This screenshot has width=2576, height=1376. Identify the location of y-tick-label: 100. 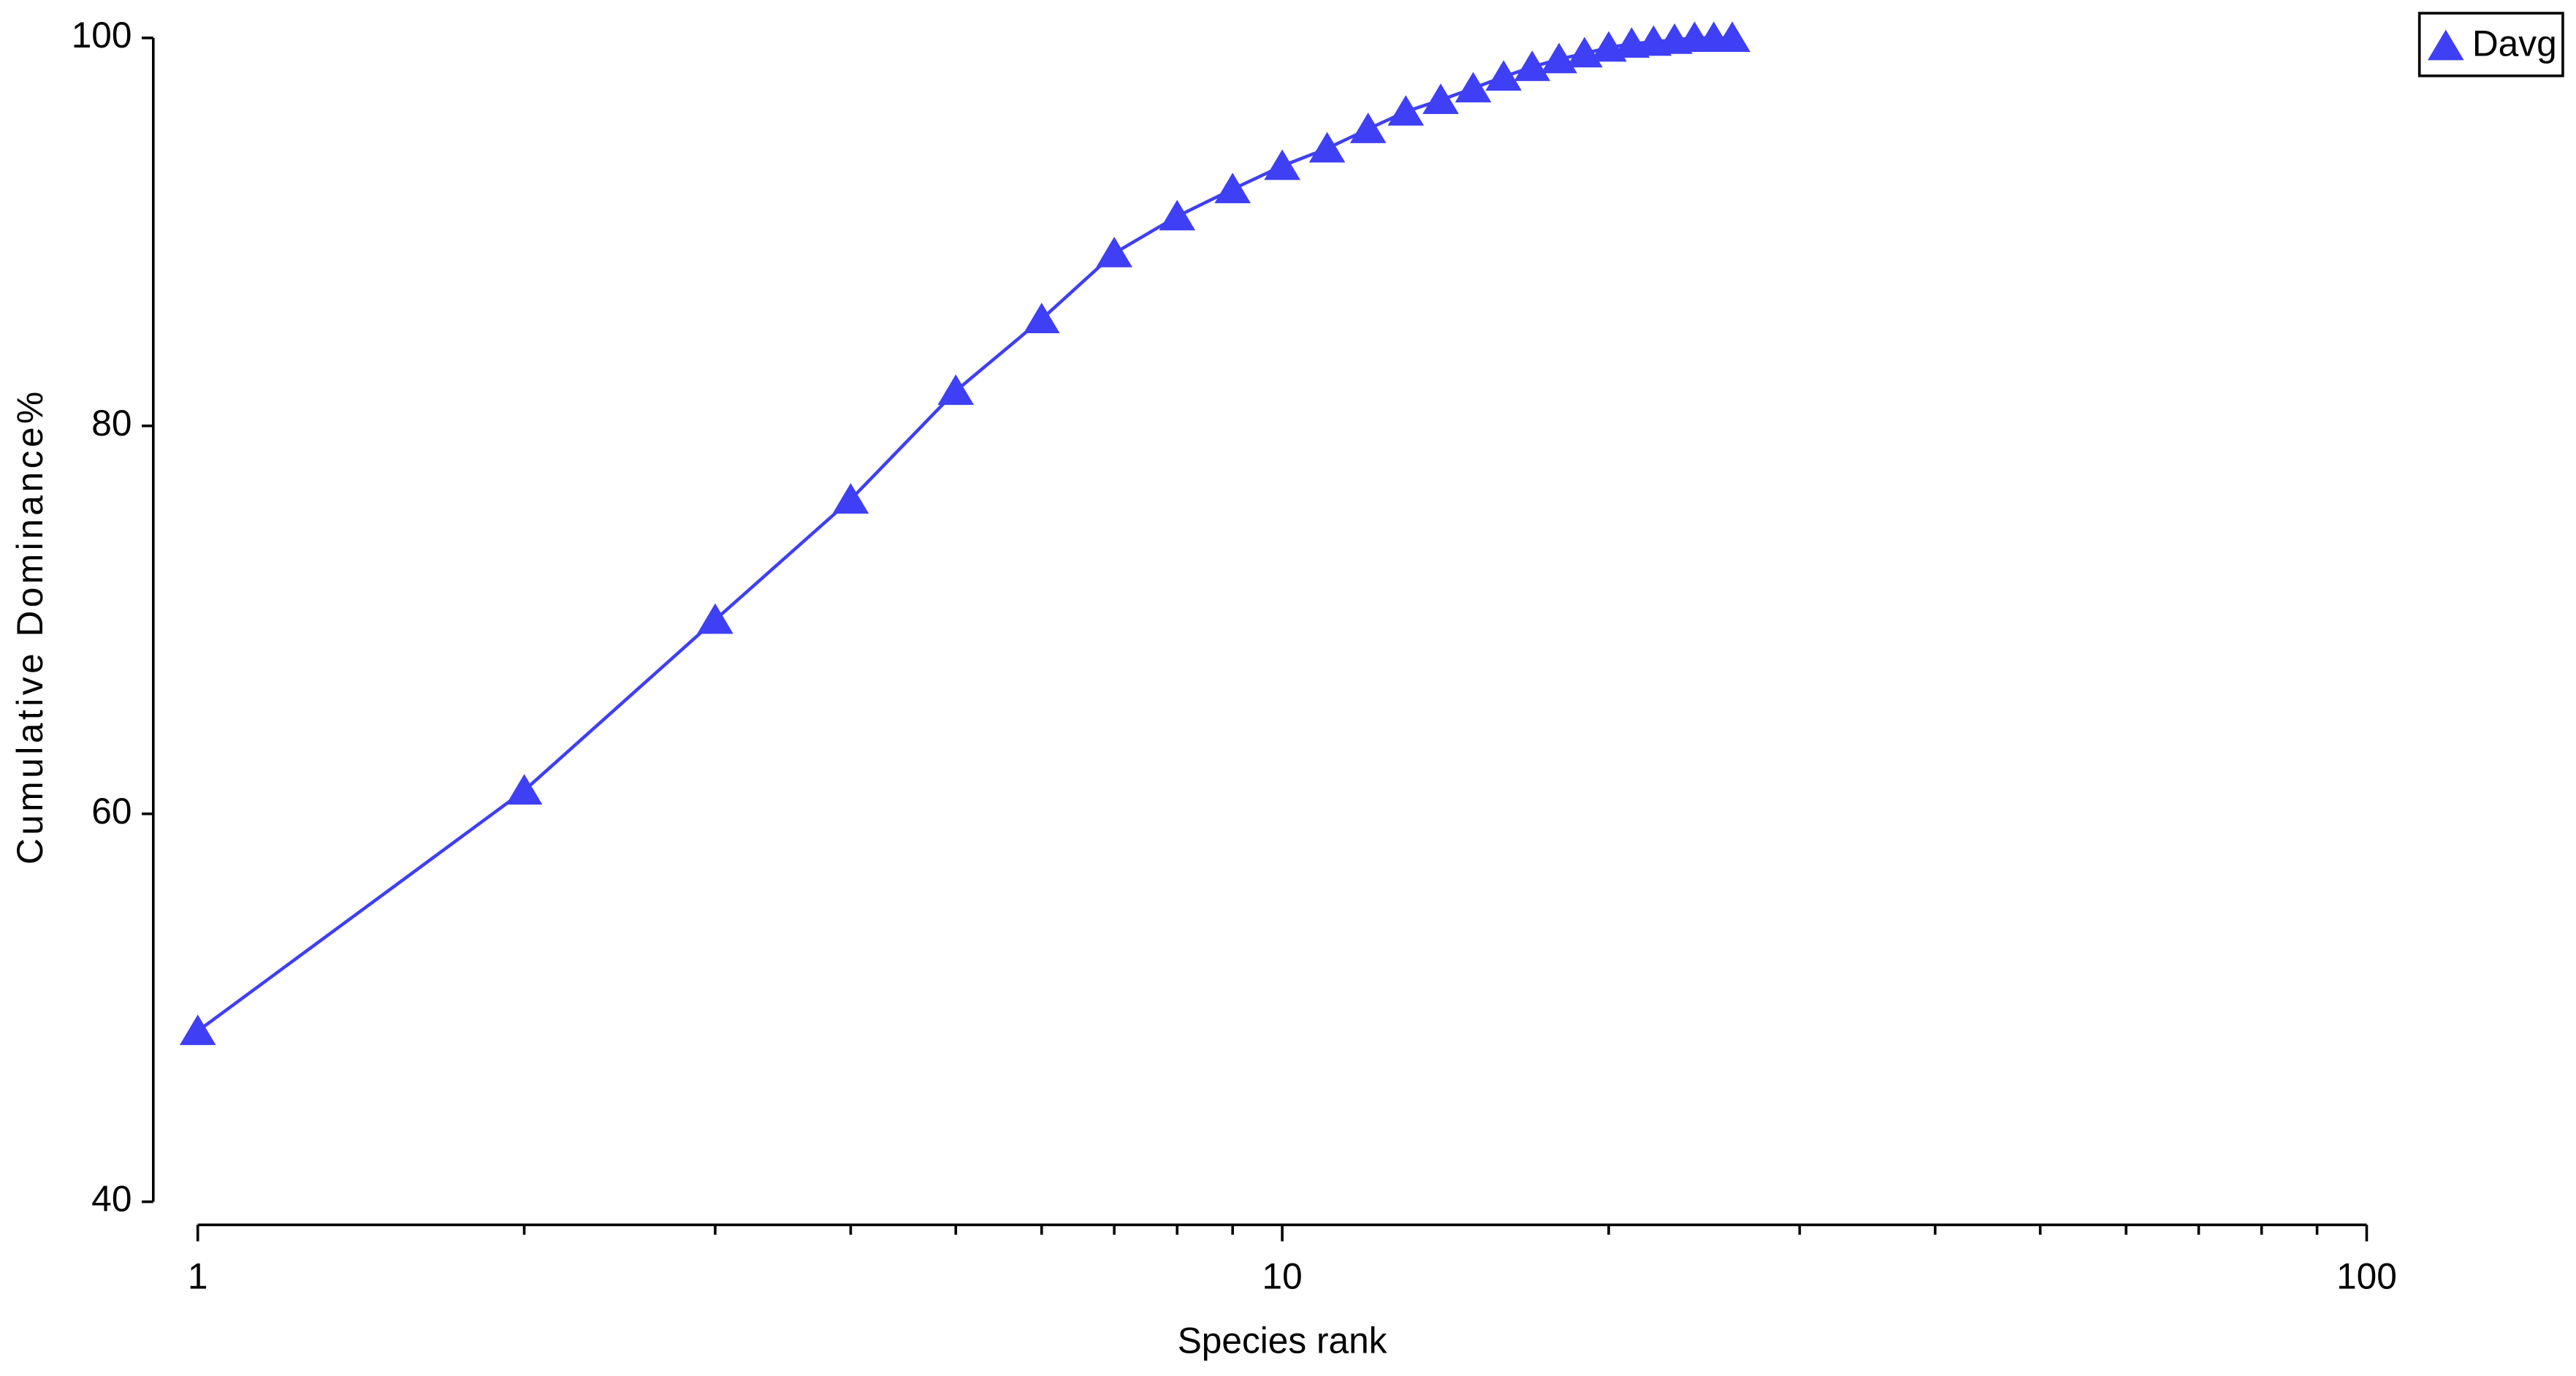
(102, 35).